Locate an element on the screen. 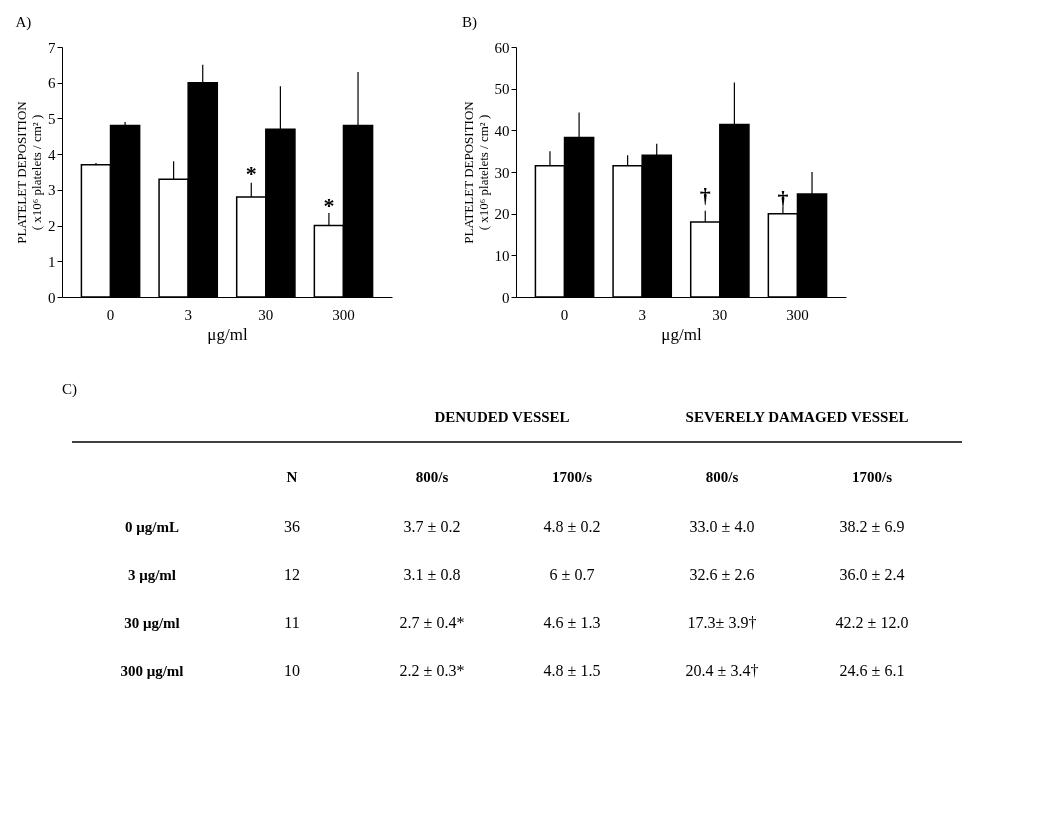  y-tick-label: 4 is located at coordinates (52, 154).